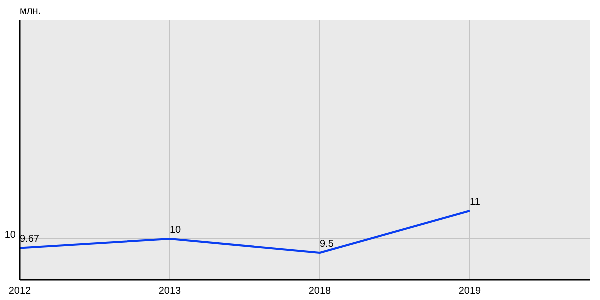 This screenshot has height=300, width=600. I want to click on text: млн., so click(31, 11).